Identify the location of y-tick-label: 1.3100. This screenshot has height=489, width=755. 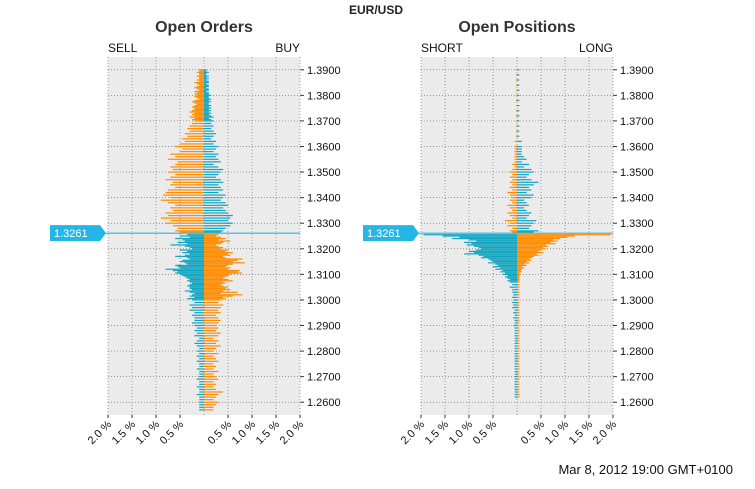
(637, 275).